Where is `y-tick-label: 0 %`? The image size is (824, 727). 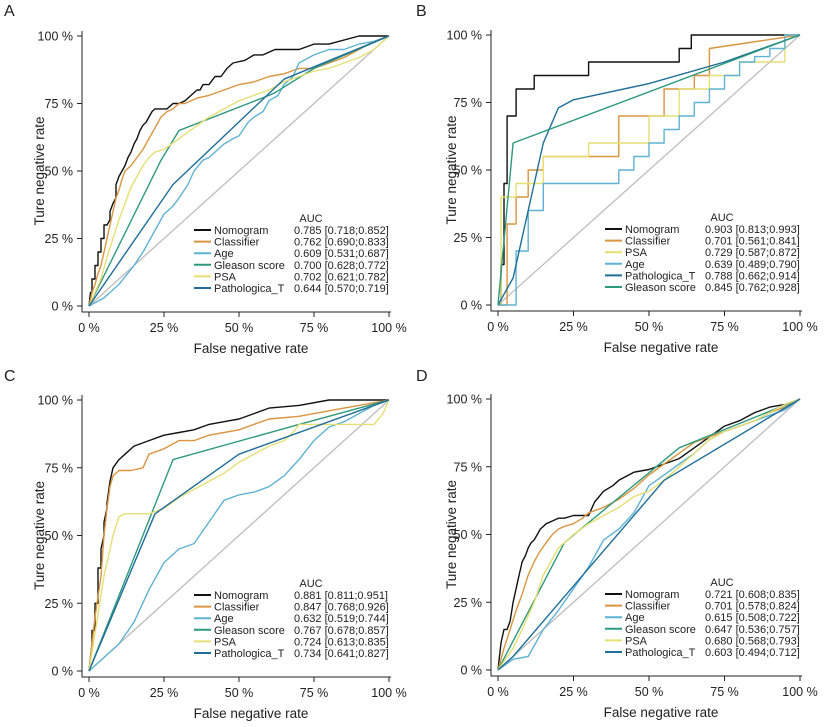
y-tick-label: 0 % is located at coordinates (62, 307).